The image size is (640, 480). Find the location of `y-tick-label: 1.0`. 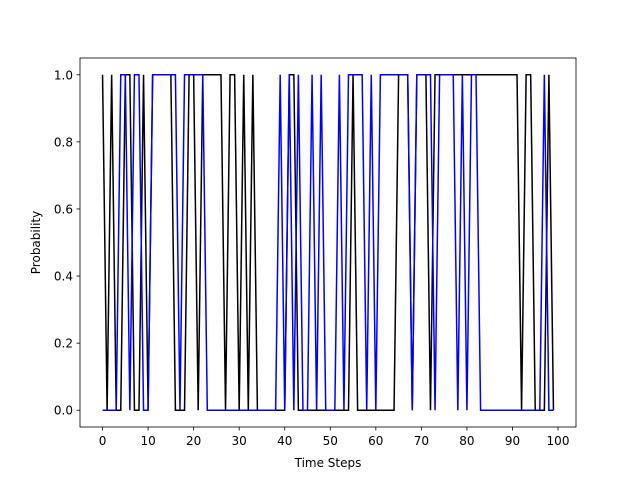

y-tick-label: 1.0 is located at coordinates (63, 75).